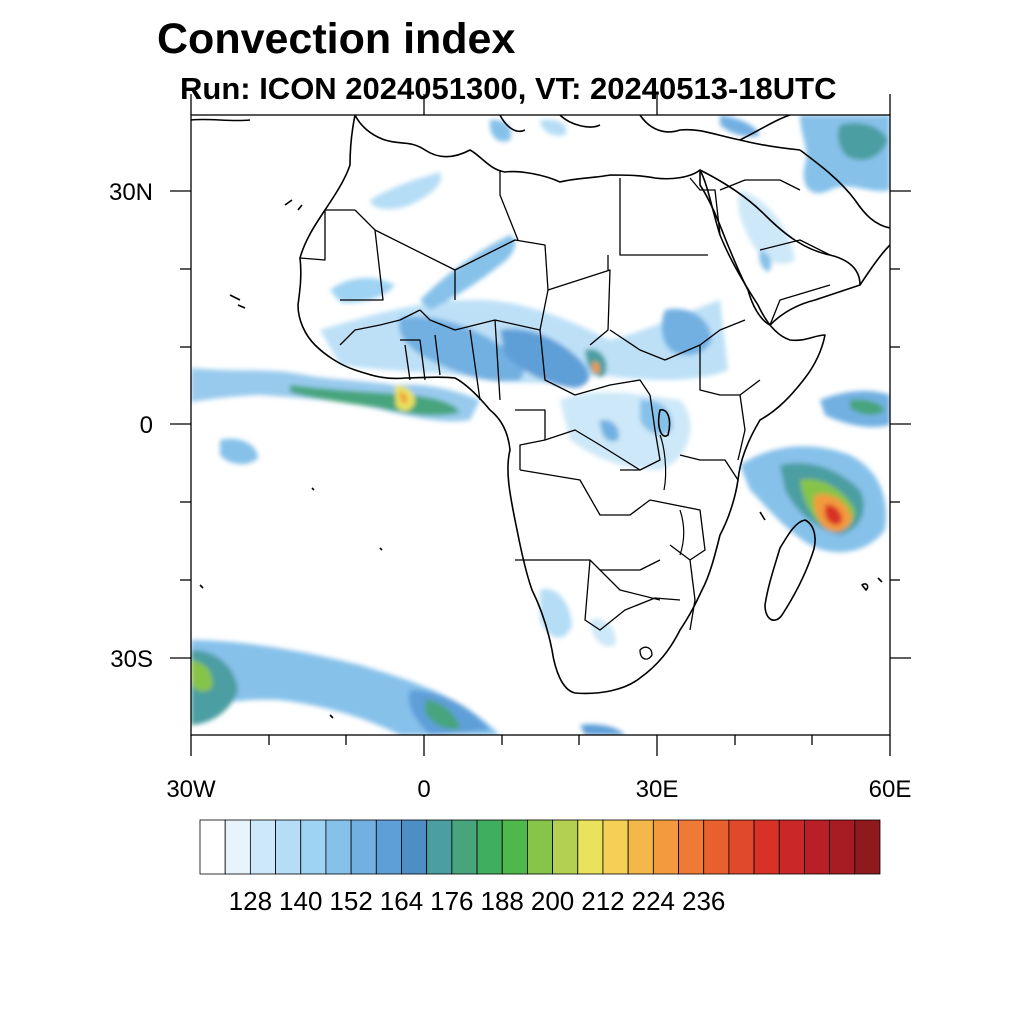 The image size is (1024, 1024). What do you see at coordinates (780, 247) in the screenshot?
I see `arabia-coastline` at bounding box center [780, 247].